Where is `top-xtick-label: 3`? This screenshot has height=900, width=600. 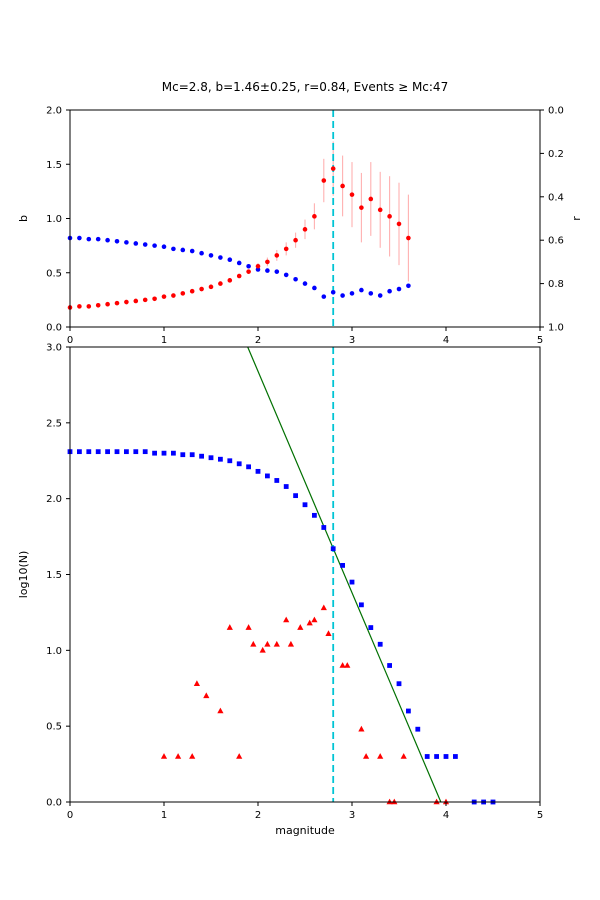
top-xtick-label: 3 is located at coordinates (352, 340).